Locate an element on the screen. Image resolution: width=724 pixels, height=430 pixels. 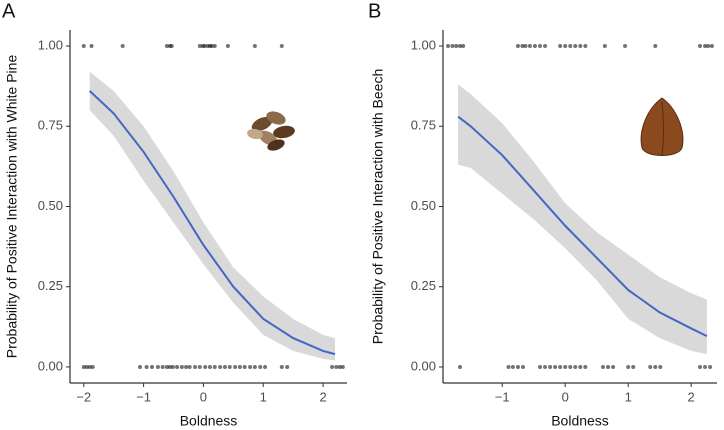
x-tick-label: −2 is located at coordinates (83, 396).